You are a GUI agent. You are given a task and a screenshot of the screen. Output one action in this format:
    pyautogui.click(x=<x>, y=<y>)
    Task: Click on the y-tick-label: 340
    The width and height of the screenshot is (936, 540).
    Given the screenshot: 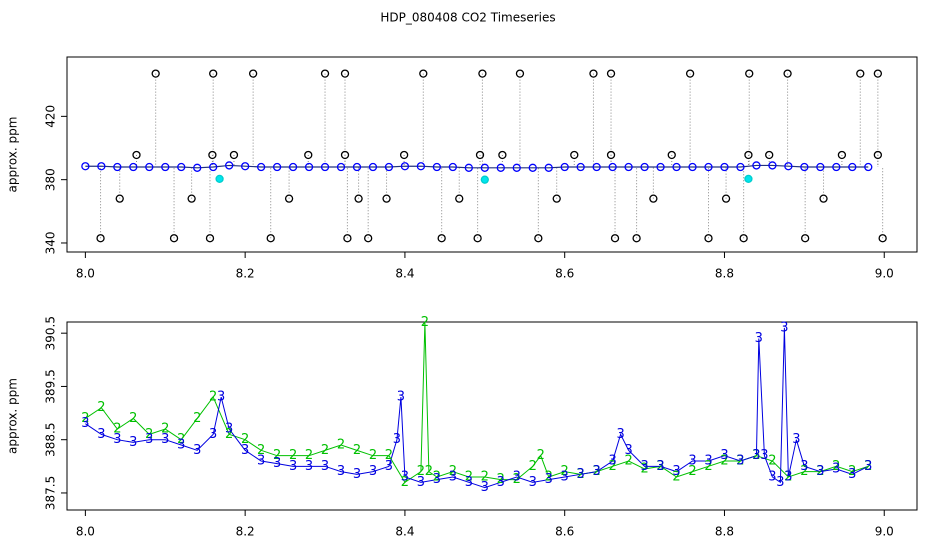 What is the action you would take?
    pyautogui.click(x=51, y=243)
    